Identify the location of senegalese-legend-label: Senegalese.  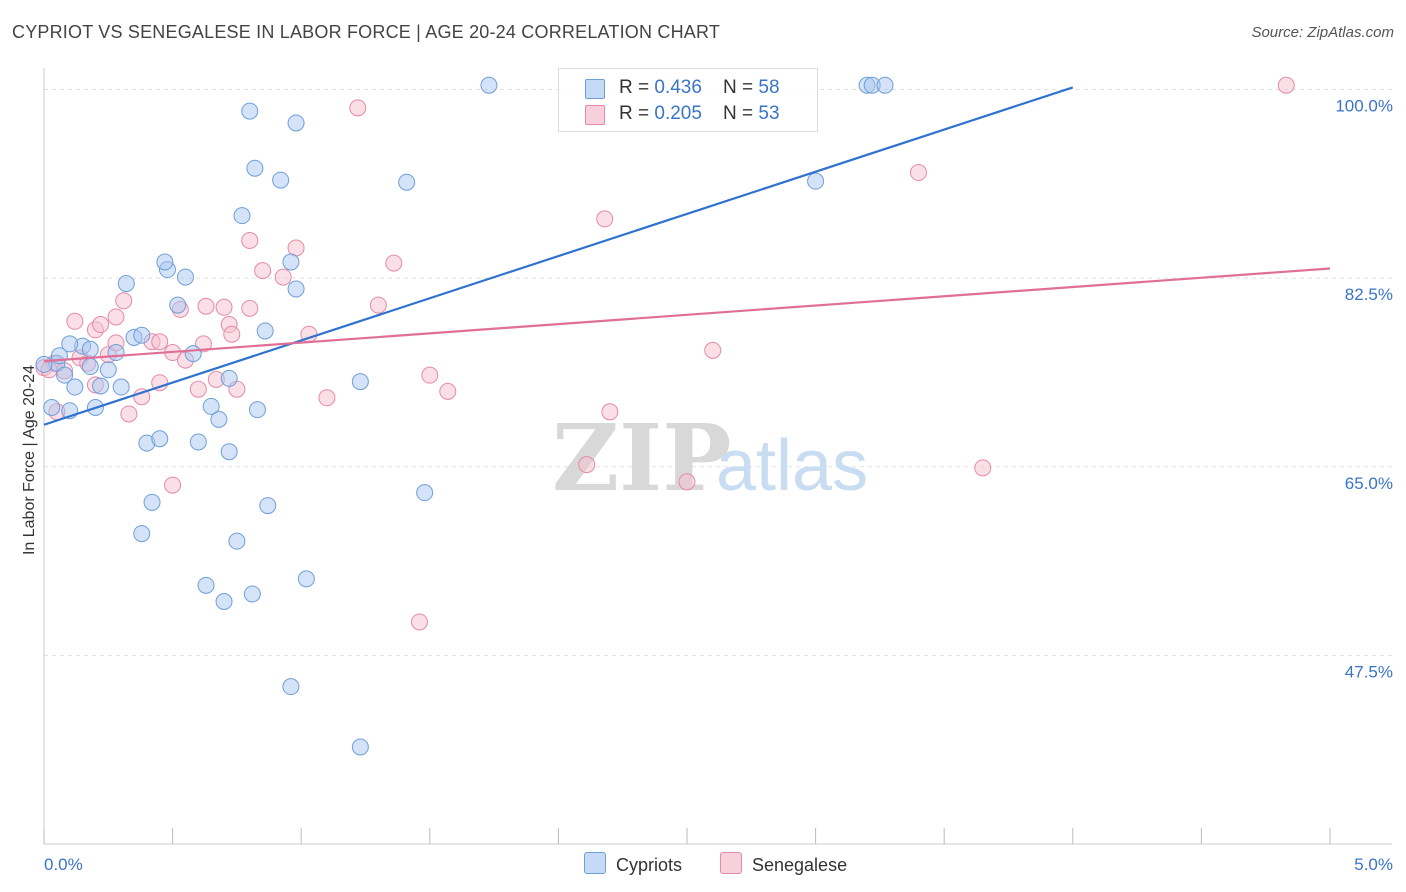
(800, 865).